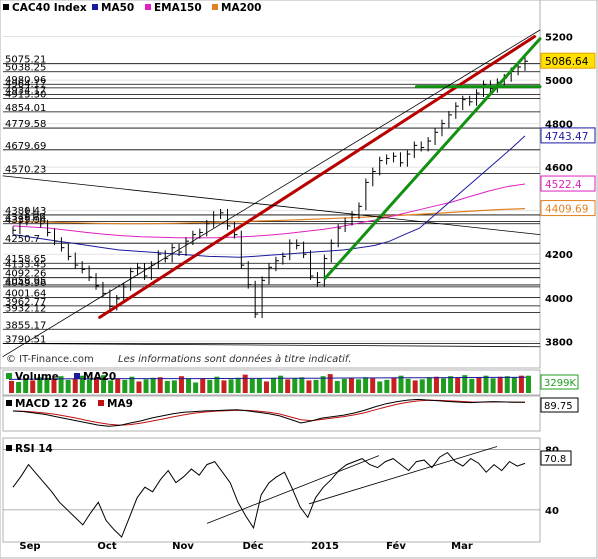 This screenshot has width=598, height=559. What do you see at coordinates (132, 8) in the screenshot?
I see `main-legend: CAC40 Index MA50 EMA150 MA200` at bounding box center [132, 8].